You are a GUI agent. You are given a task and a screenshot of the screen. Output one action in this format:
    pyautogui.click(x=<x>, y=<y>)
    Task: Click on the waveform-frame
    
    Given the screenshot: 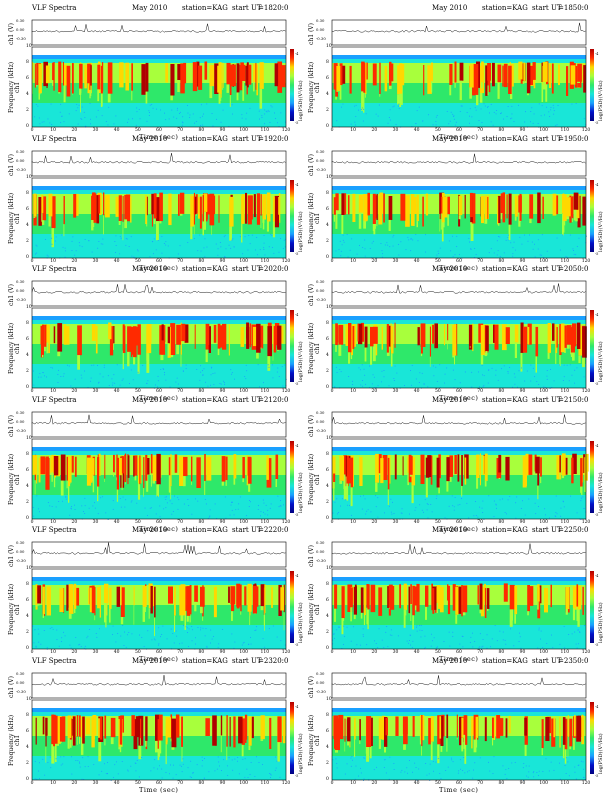 What is the action you would take?
    pyautogui.click(x=159, y=424)
    